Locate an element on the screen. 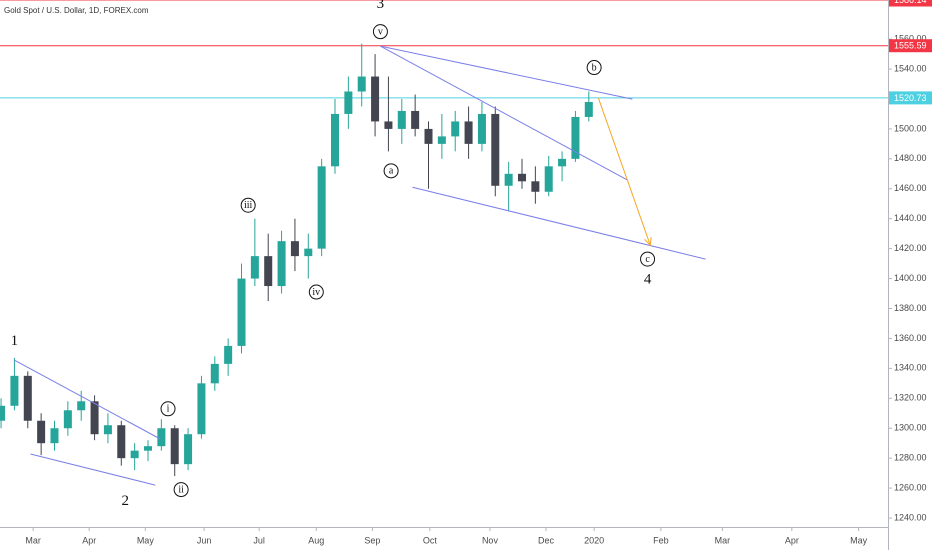 The width and height of the screenshot is (932, 550). price-label: 1586.14 is located at coordinates (910, 2).